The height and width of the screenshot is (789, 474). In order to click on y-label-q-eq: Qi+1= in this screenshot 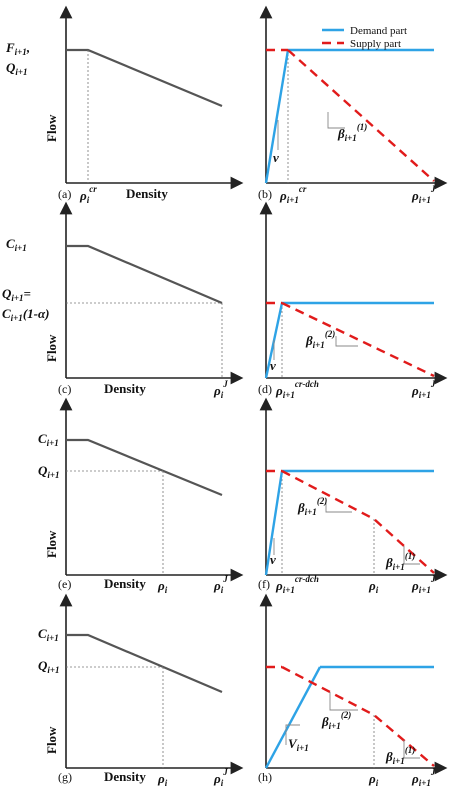, I will do `click(16, 294)`.